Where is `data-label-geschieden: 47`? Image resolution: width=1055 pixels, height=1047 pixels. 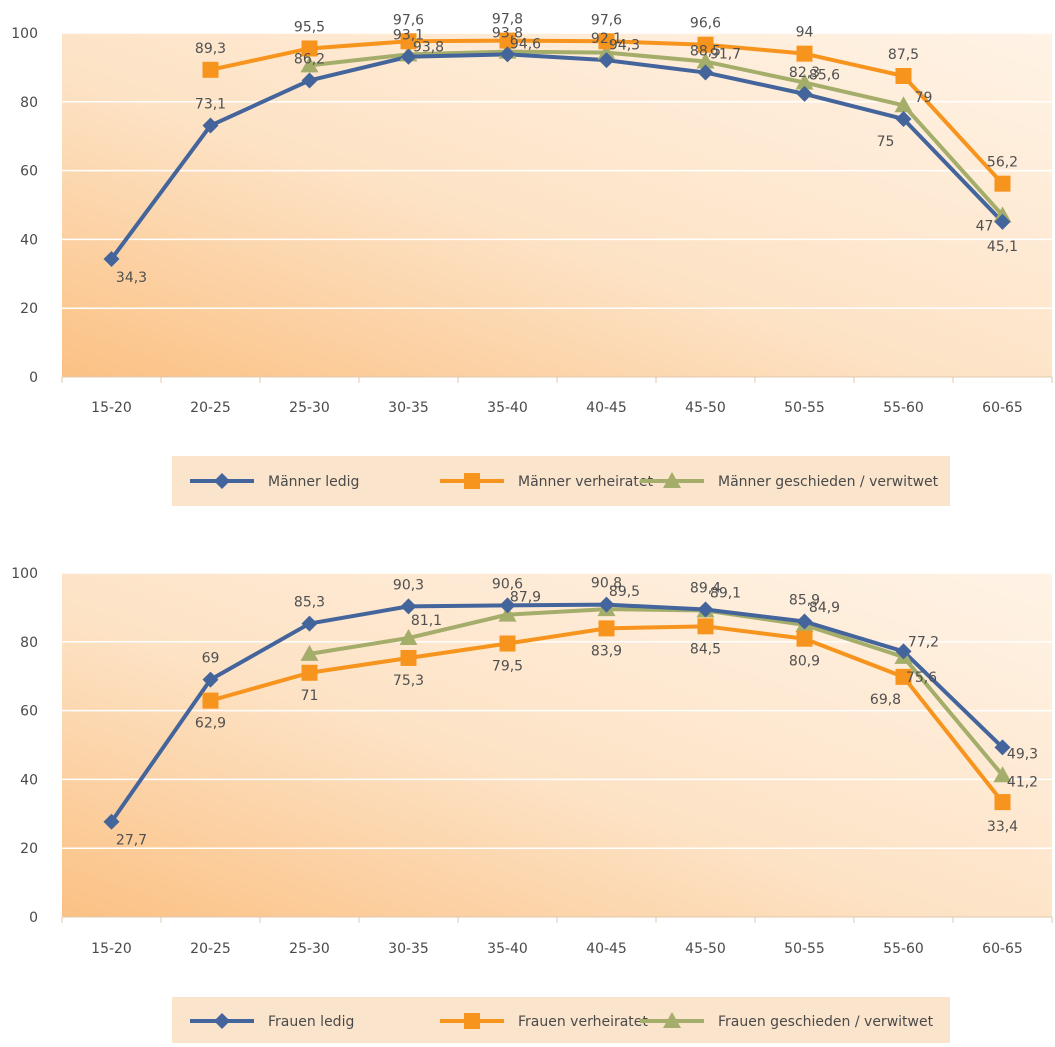
data-label-geschieden: 47 is located at coordinates (985, 226).